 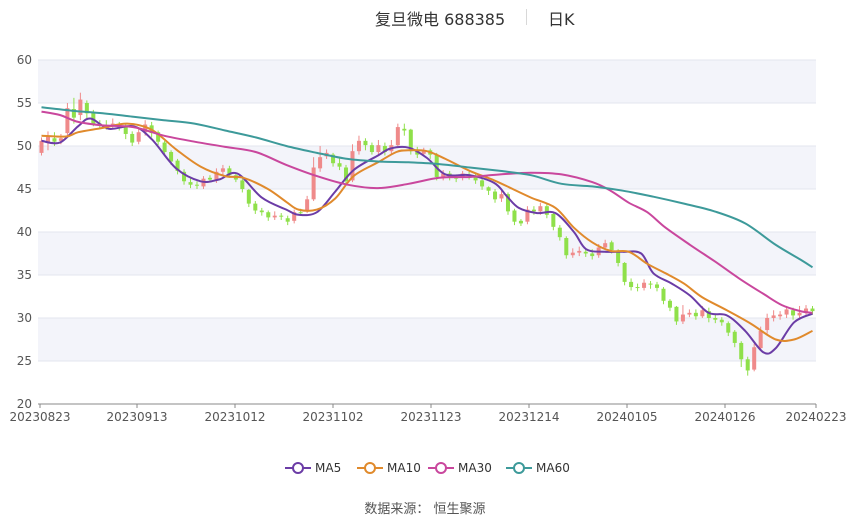 I want to click on legend-ma5: MA5, so click(x=313, y=468).